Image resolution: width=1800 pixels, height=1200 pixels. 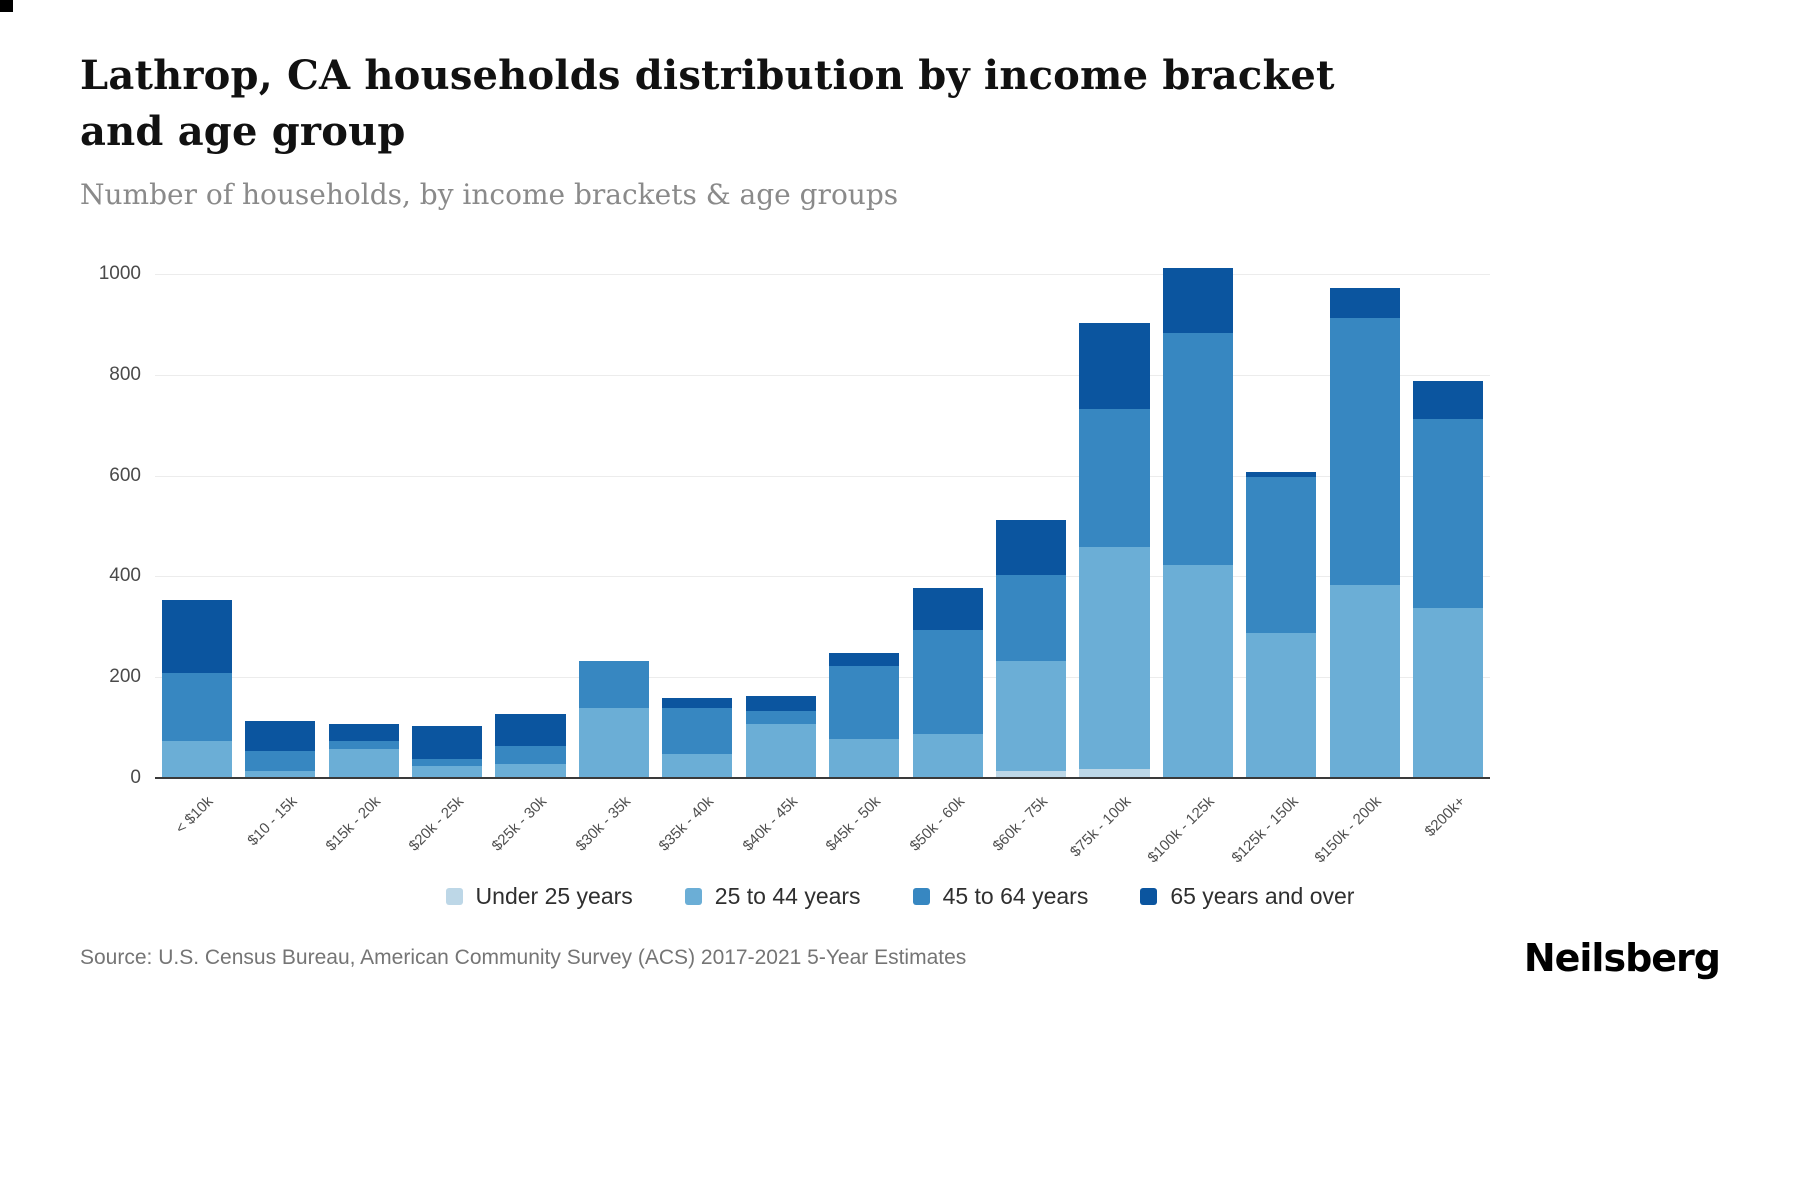 I want to click on legend-item: 65 years and over, so click(x=1247, y=896).